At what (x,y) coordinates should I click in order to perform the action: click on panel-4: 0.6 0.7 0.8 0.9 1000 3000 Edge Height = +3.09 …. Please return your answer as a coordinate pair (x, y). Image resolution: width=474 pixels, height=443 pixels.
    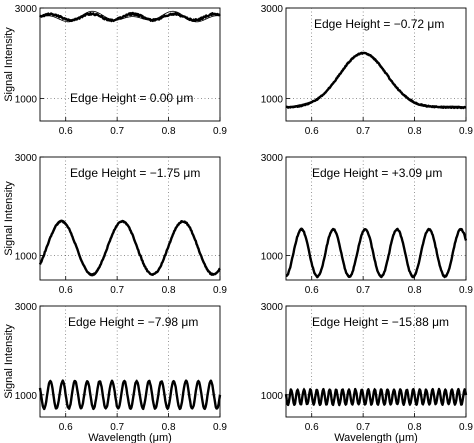
    Looking at the image, I should click on (367, 224).